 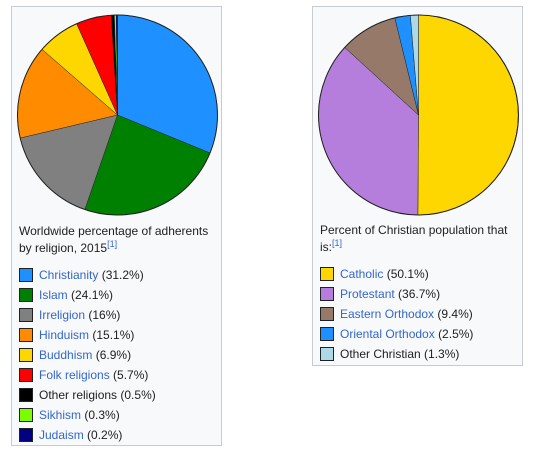 What do you see at coordinates (455, 314) in the screenshot?
I see `legend-percent: (9.4%)` at bounding box center [455, 314].